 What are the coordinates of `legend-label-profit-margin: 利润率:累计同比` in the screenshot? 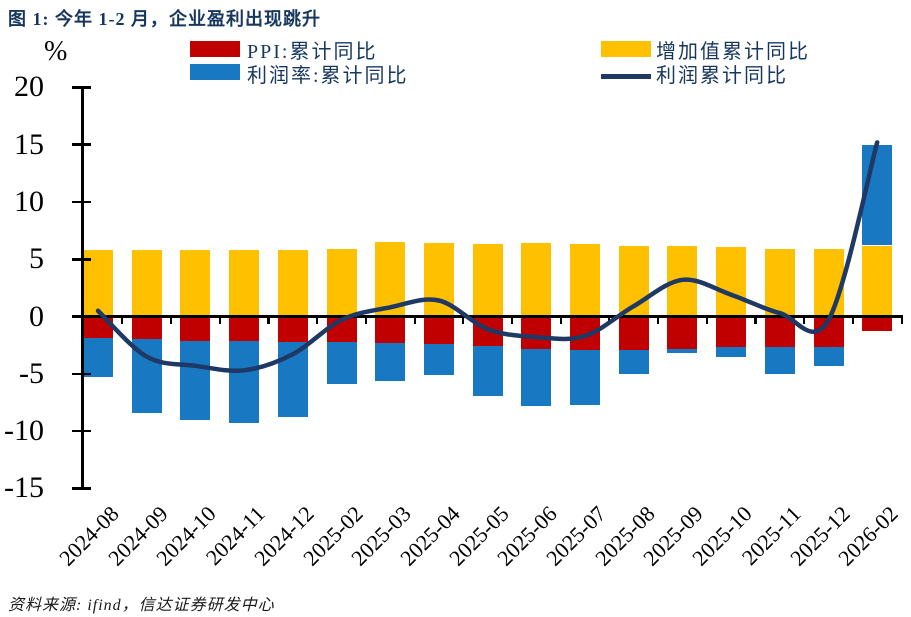 It's located at (328, 76).